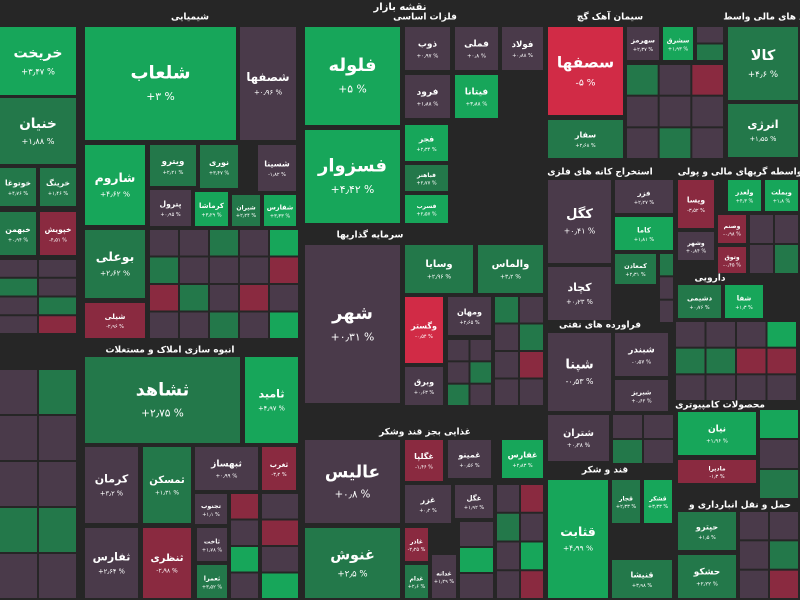 The width and height of the screenshot is (800, 600). I want to click on stock-symbol: فسرب, so click(427, 206).